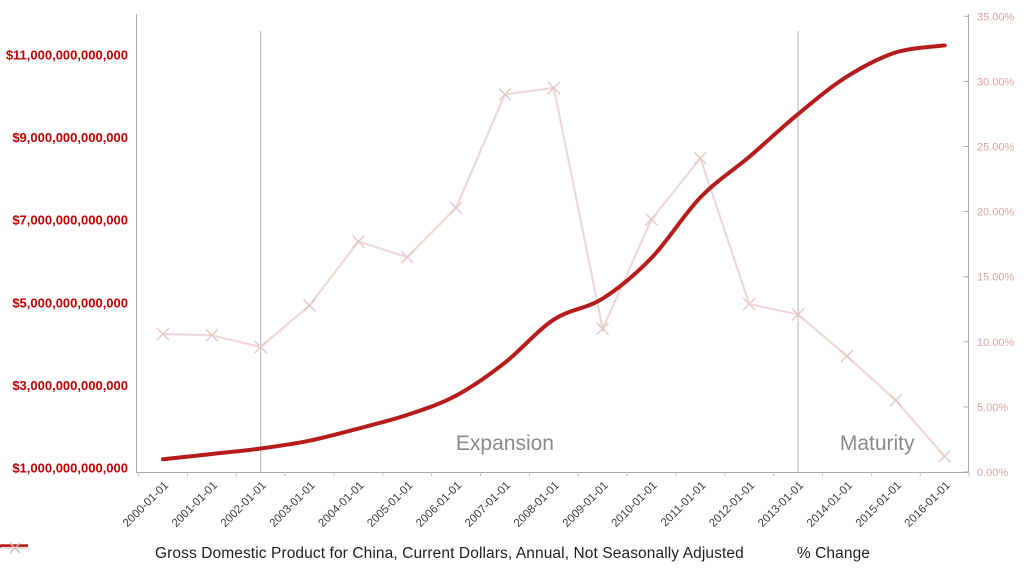  Describe the element at coordinates (67, 55) in the screenshot. I see `left-axis-tick-label: $11,000,000,000,000` at that location.